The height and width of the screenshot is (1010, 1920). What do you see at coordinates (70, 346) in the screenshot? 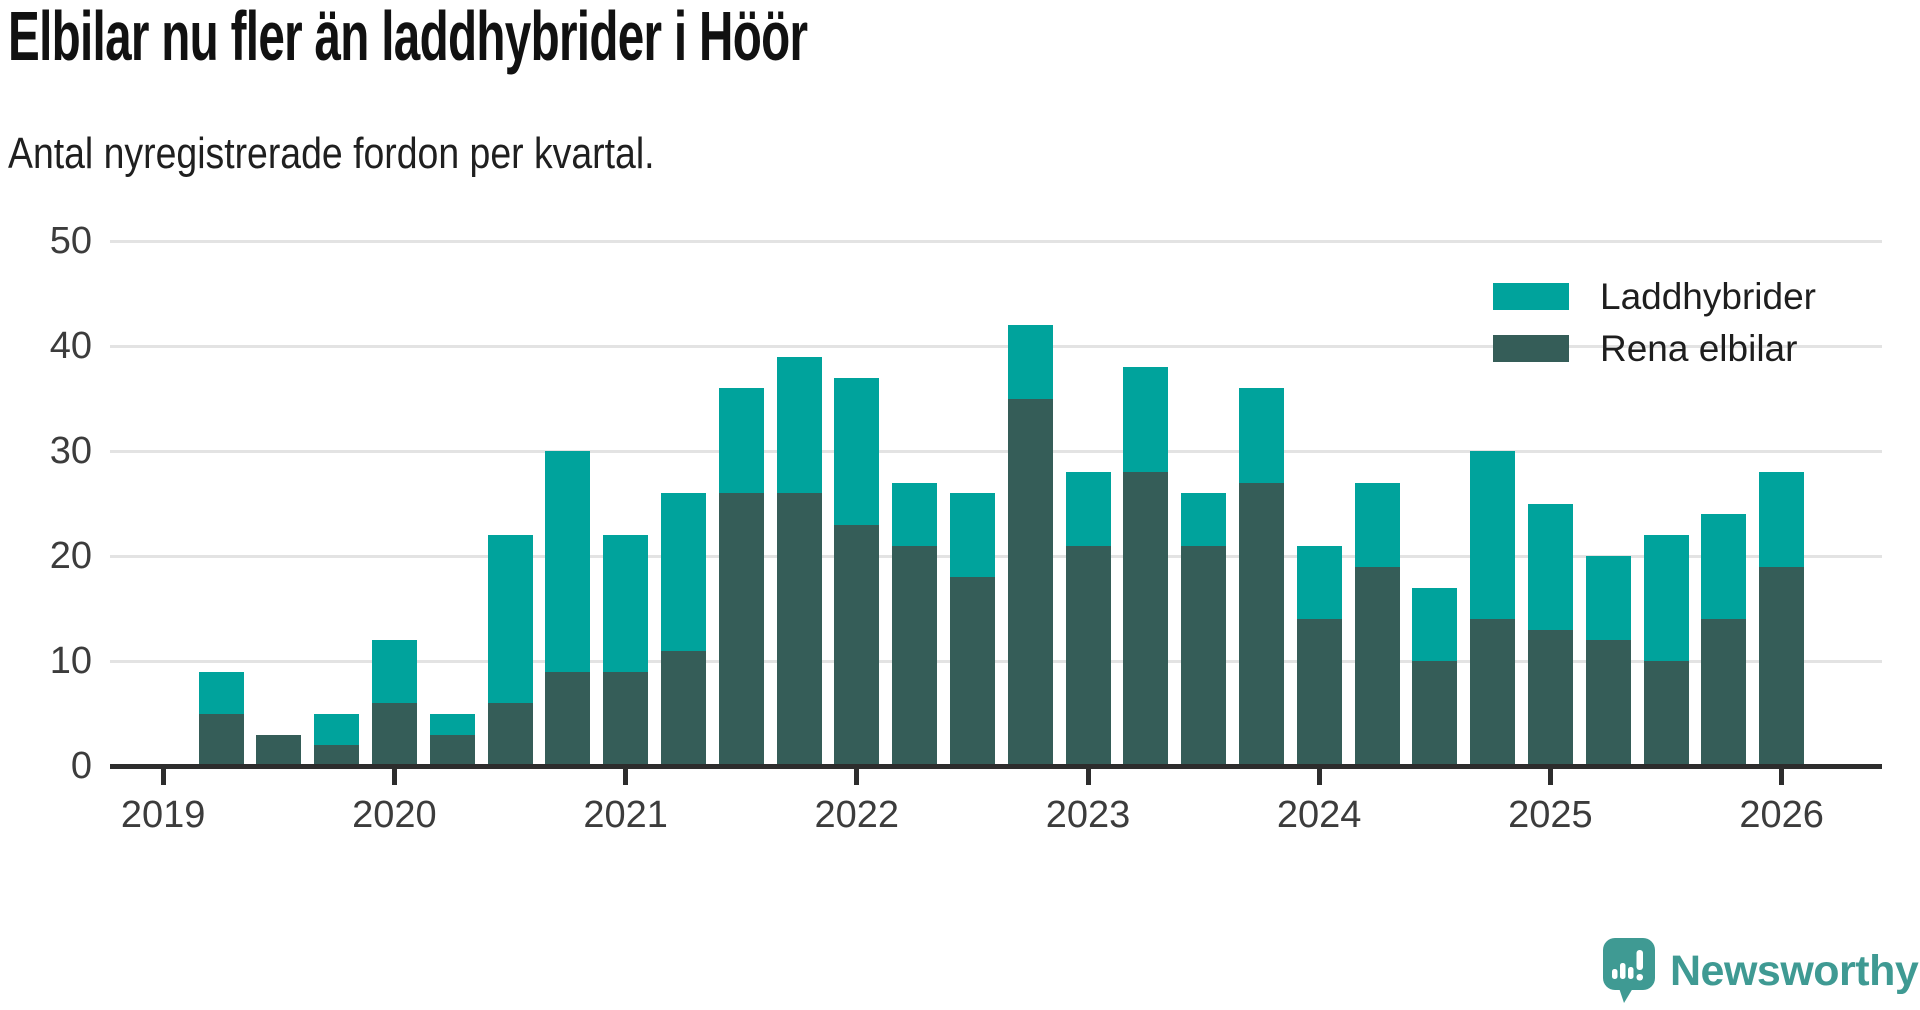
I see `y-axis-label-40: 40` at bounding box center [70, 346].